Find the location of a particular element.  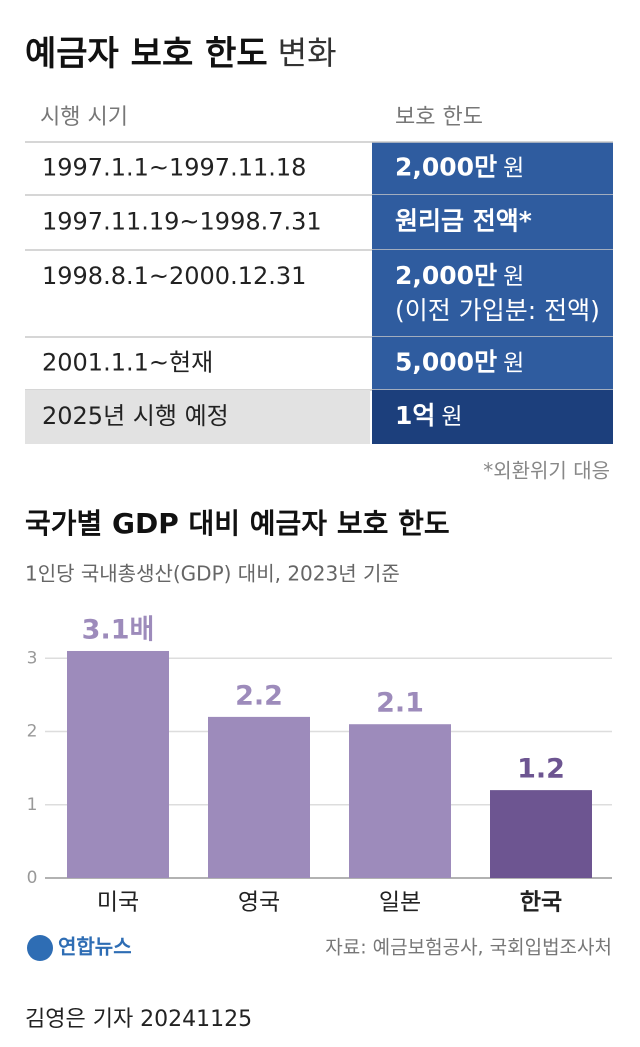

logo: 연합뉴스 is located at coordinates (95, 947).